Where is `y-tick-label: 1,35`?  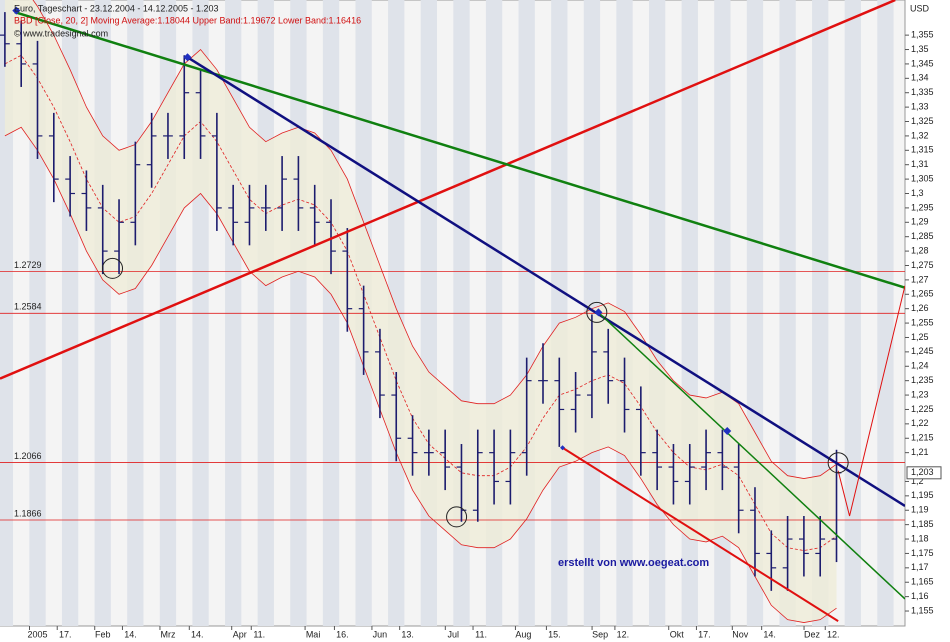 y-tick-label: 1,35 is located at coordinates (920, 49).